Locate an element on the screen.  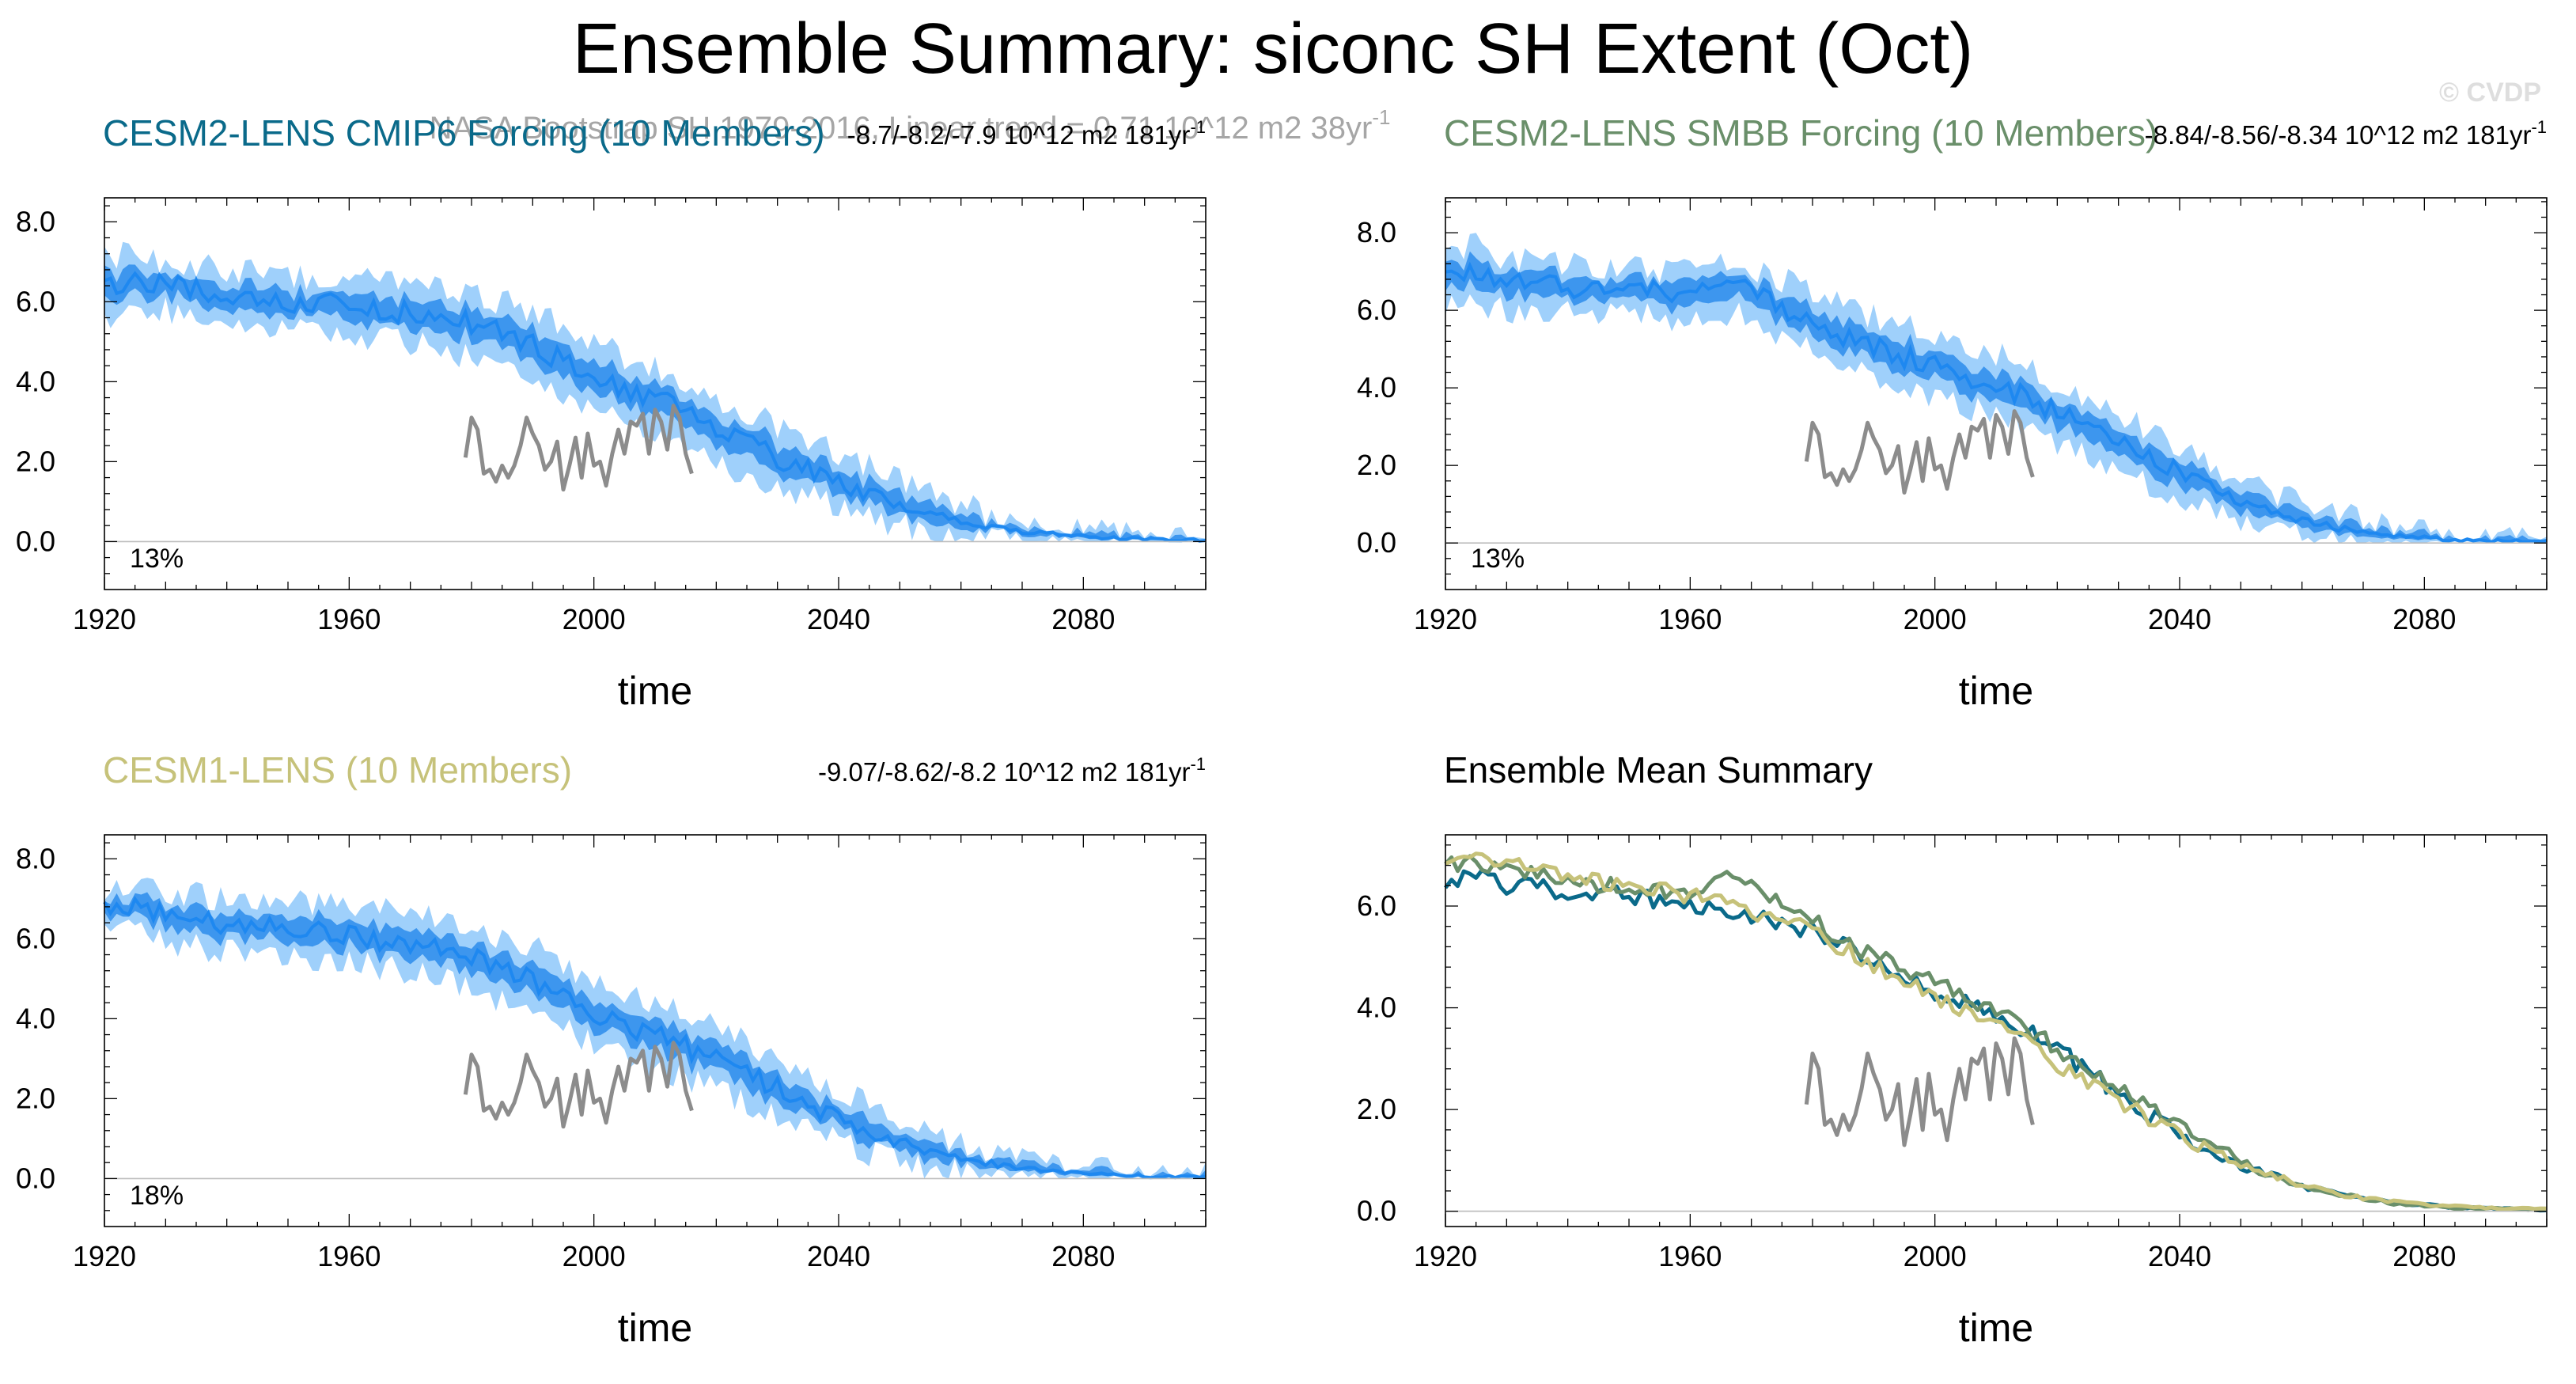
trend-label-text: -8.7/-8.2/-7.9 10^12 m2 181yr is located at coordinates (1019, 135).